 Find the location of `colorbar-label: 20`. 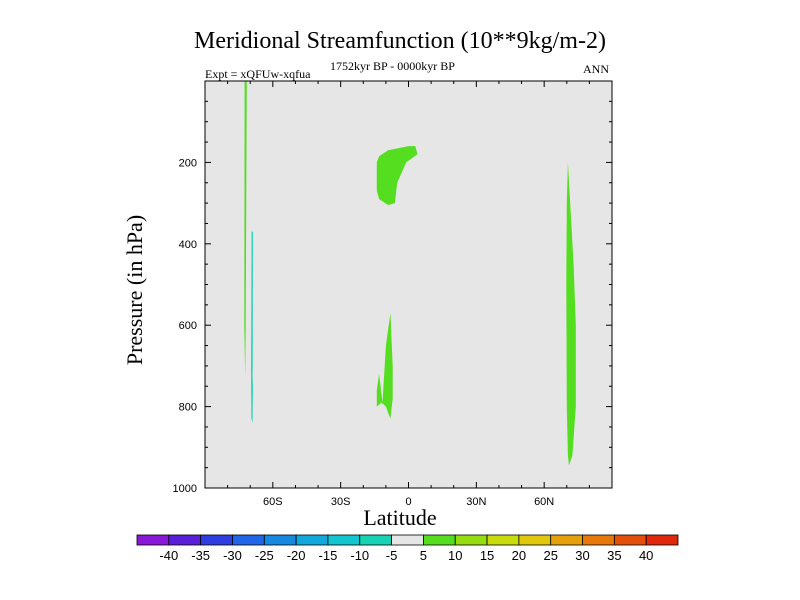

colorbar-label: 20 is located at coordinates (519, 555).